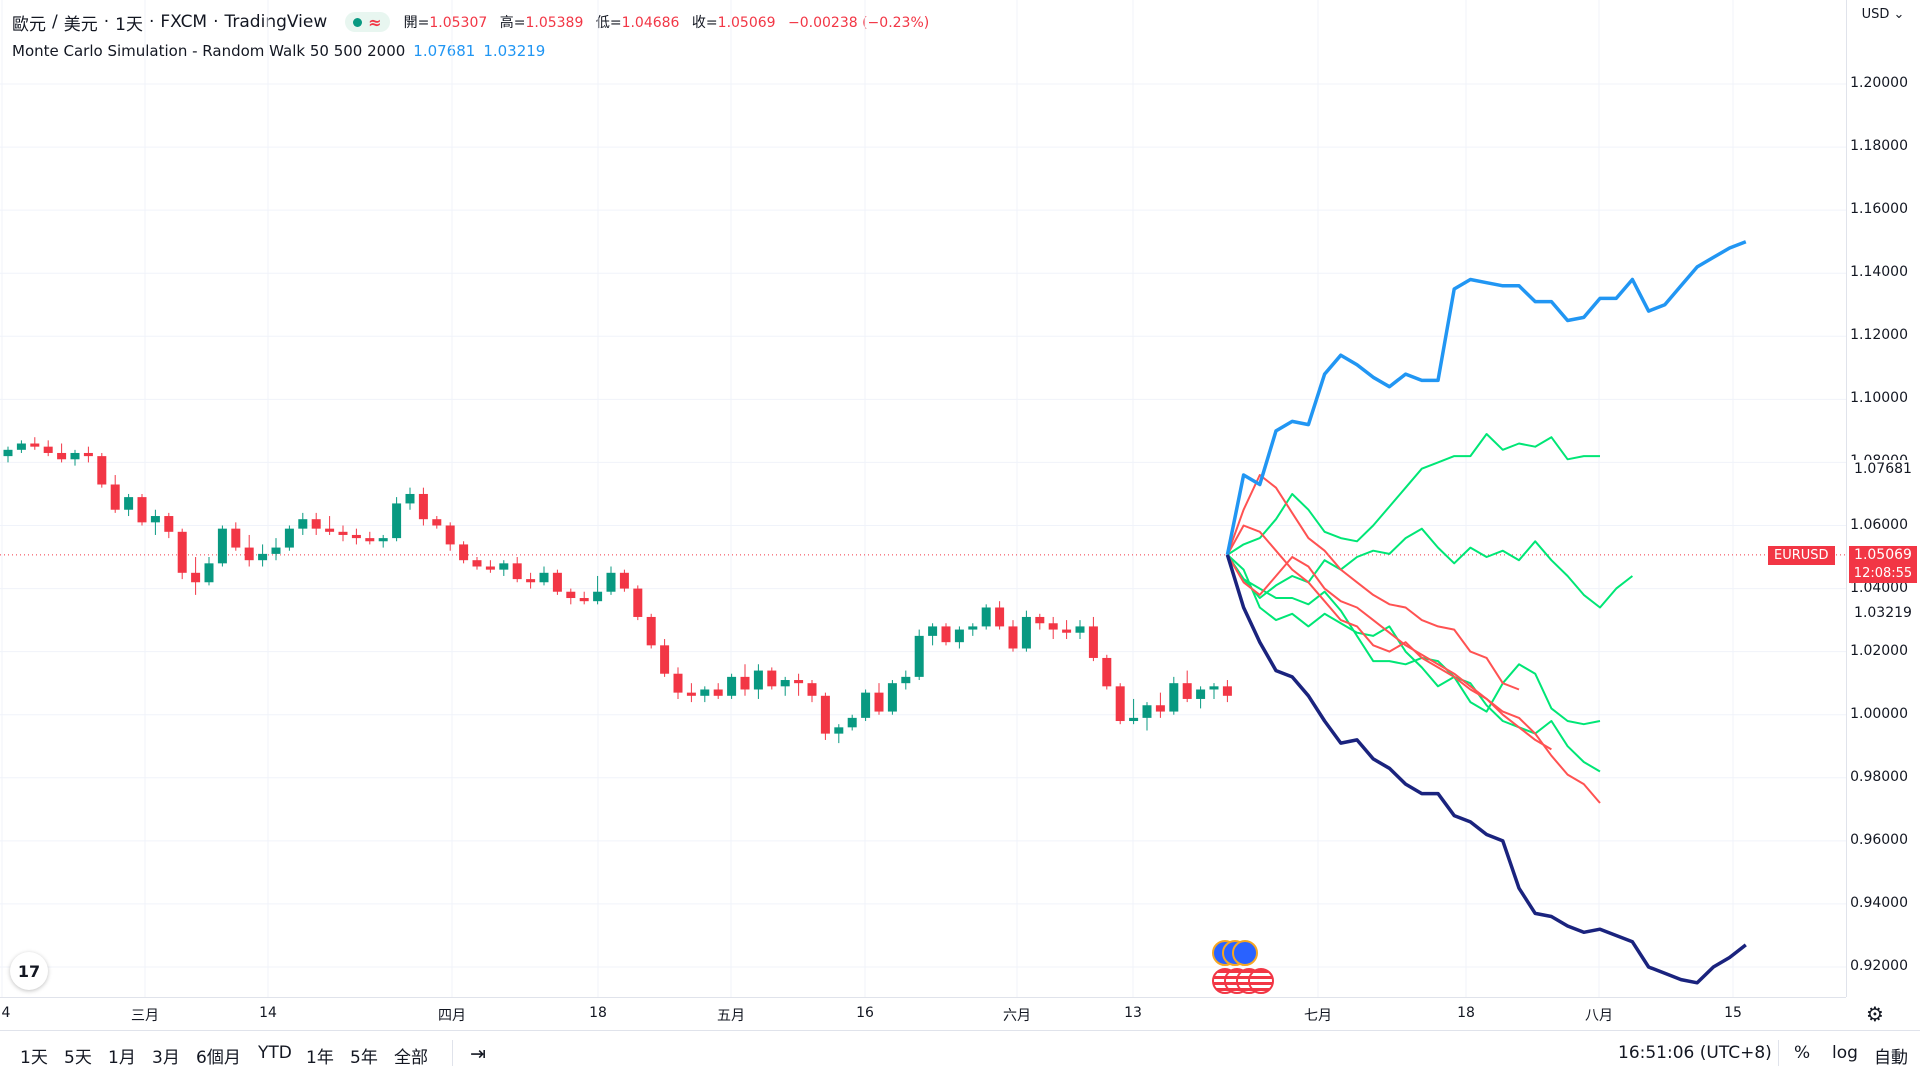  What do you see at coordinates (1695, 1053) in the screenshot?
I see `clock-timezone: 16:51:06 (UTC+8)` at bounding box center [1695, 1053].